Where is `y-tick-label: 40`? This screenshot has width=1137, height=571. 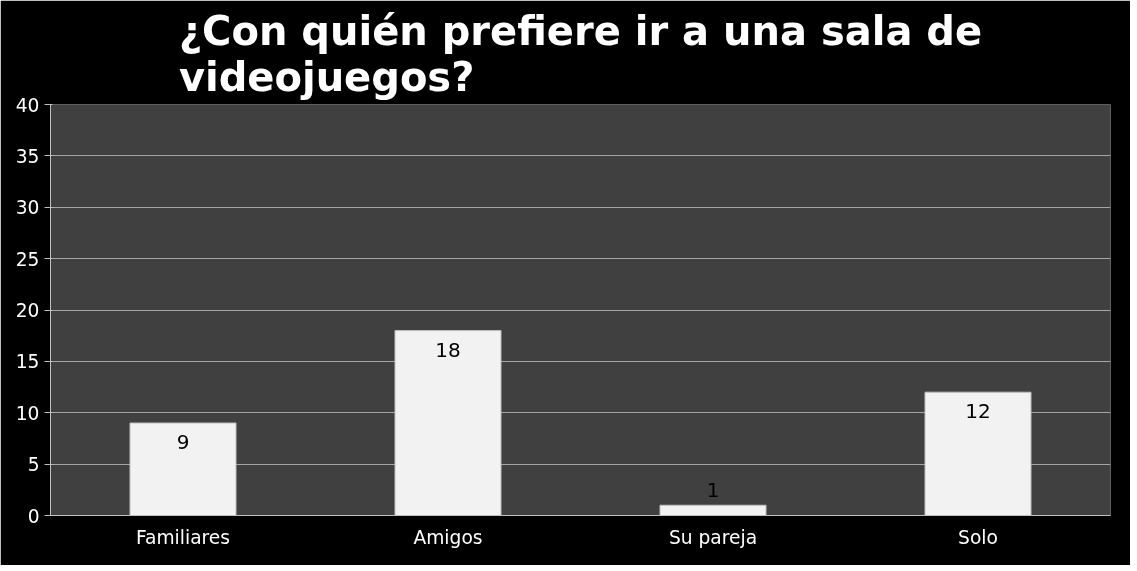 y-tick-label: 40 is located at coordinates (27, 105).